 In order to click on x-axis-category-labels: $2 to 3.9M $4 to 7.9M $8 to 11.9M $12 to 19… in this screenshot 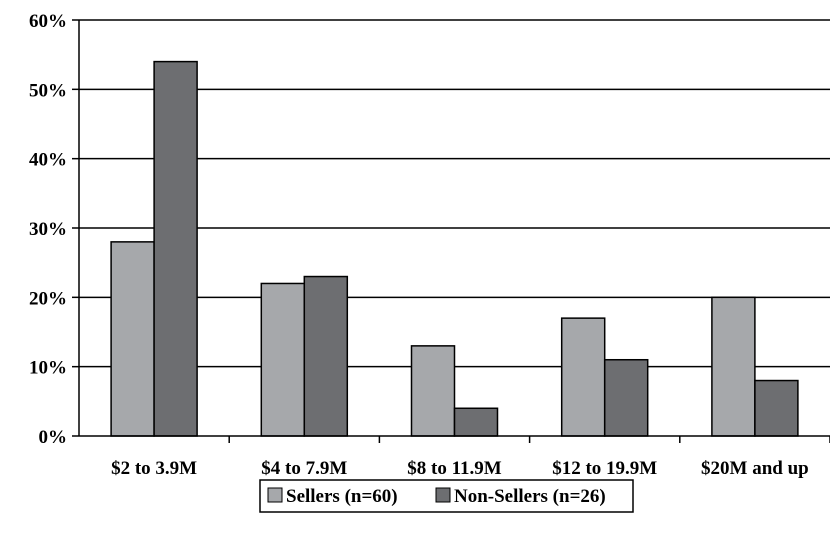, I will do `click(470, 457)`.